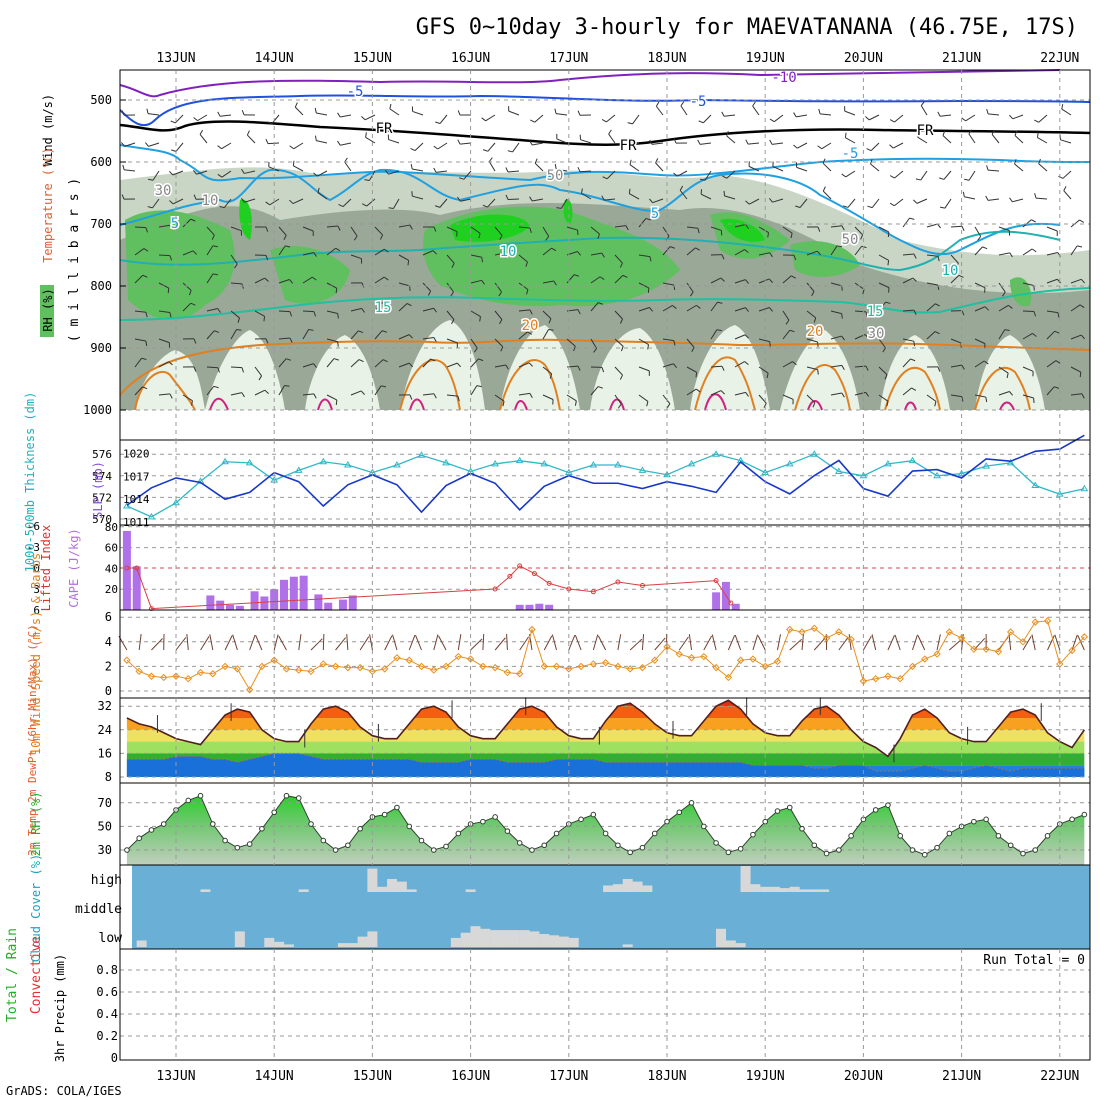 The height and width of the screenshot is (1100, 1100). Describe the element at coordinates (765, 1076) in the screenshot. I see `date-label-bottom: 19JUN` at that location.